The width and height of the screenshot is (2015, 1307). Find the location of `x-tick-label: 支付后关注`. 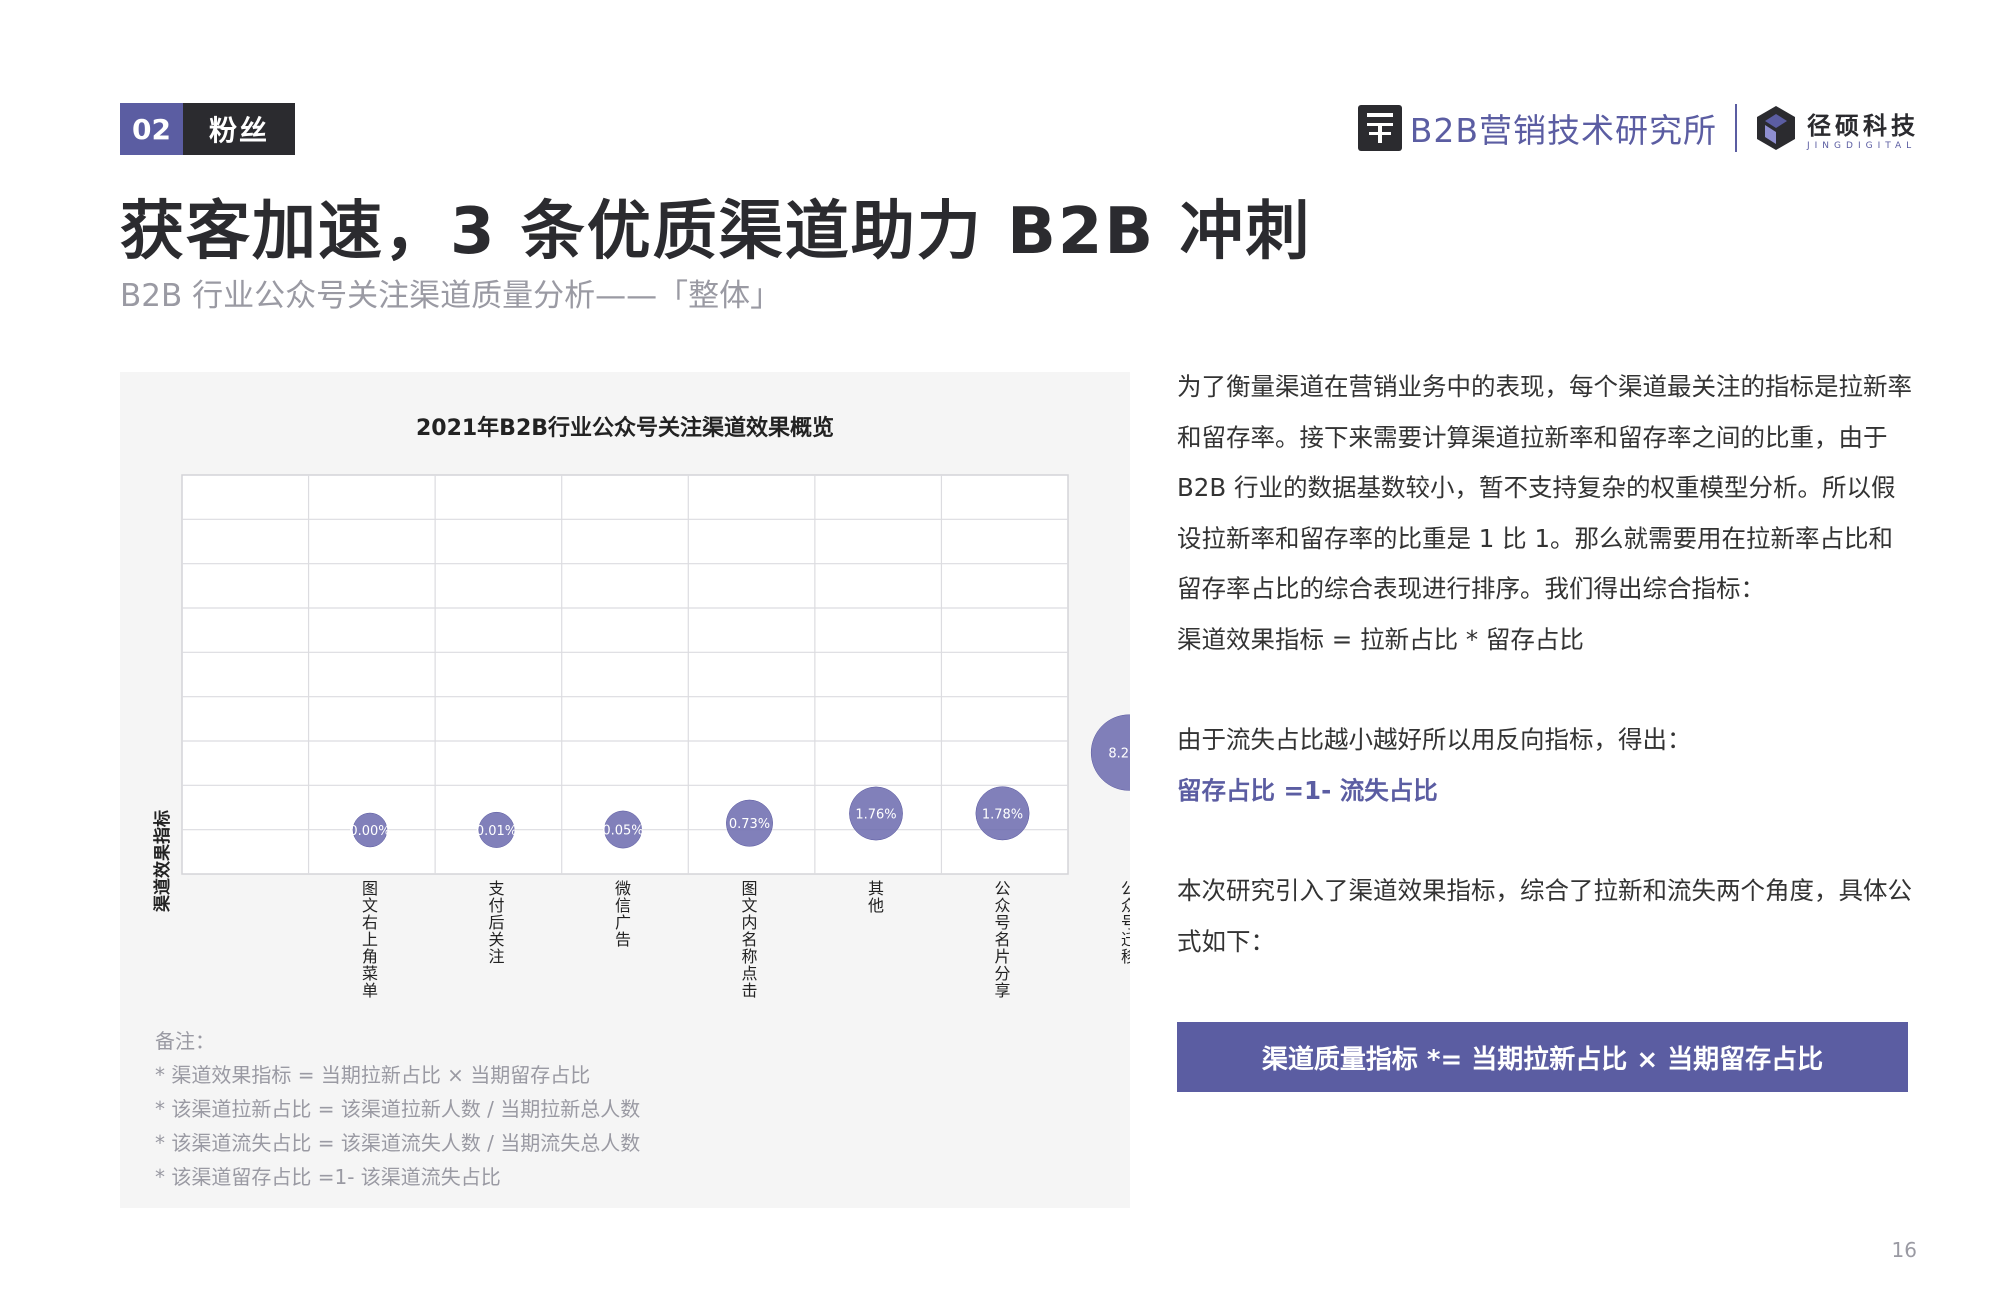

x-tick-label: 支付后关注 is located at coordinates (496, 922).